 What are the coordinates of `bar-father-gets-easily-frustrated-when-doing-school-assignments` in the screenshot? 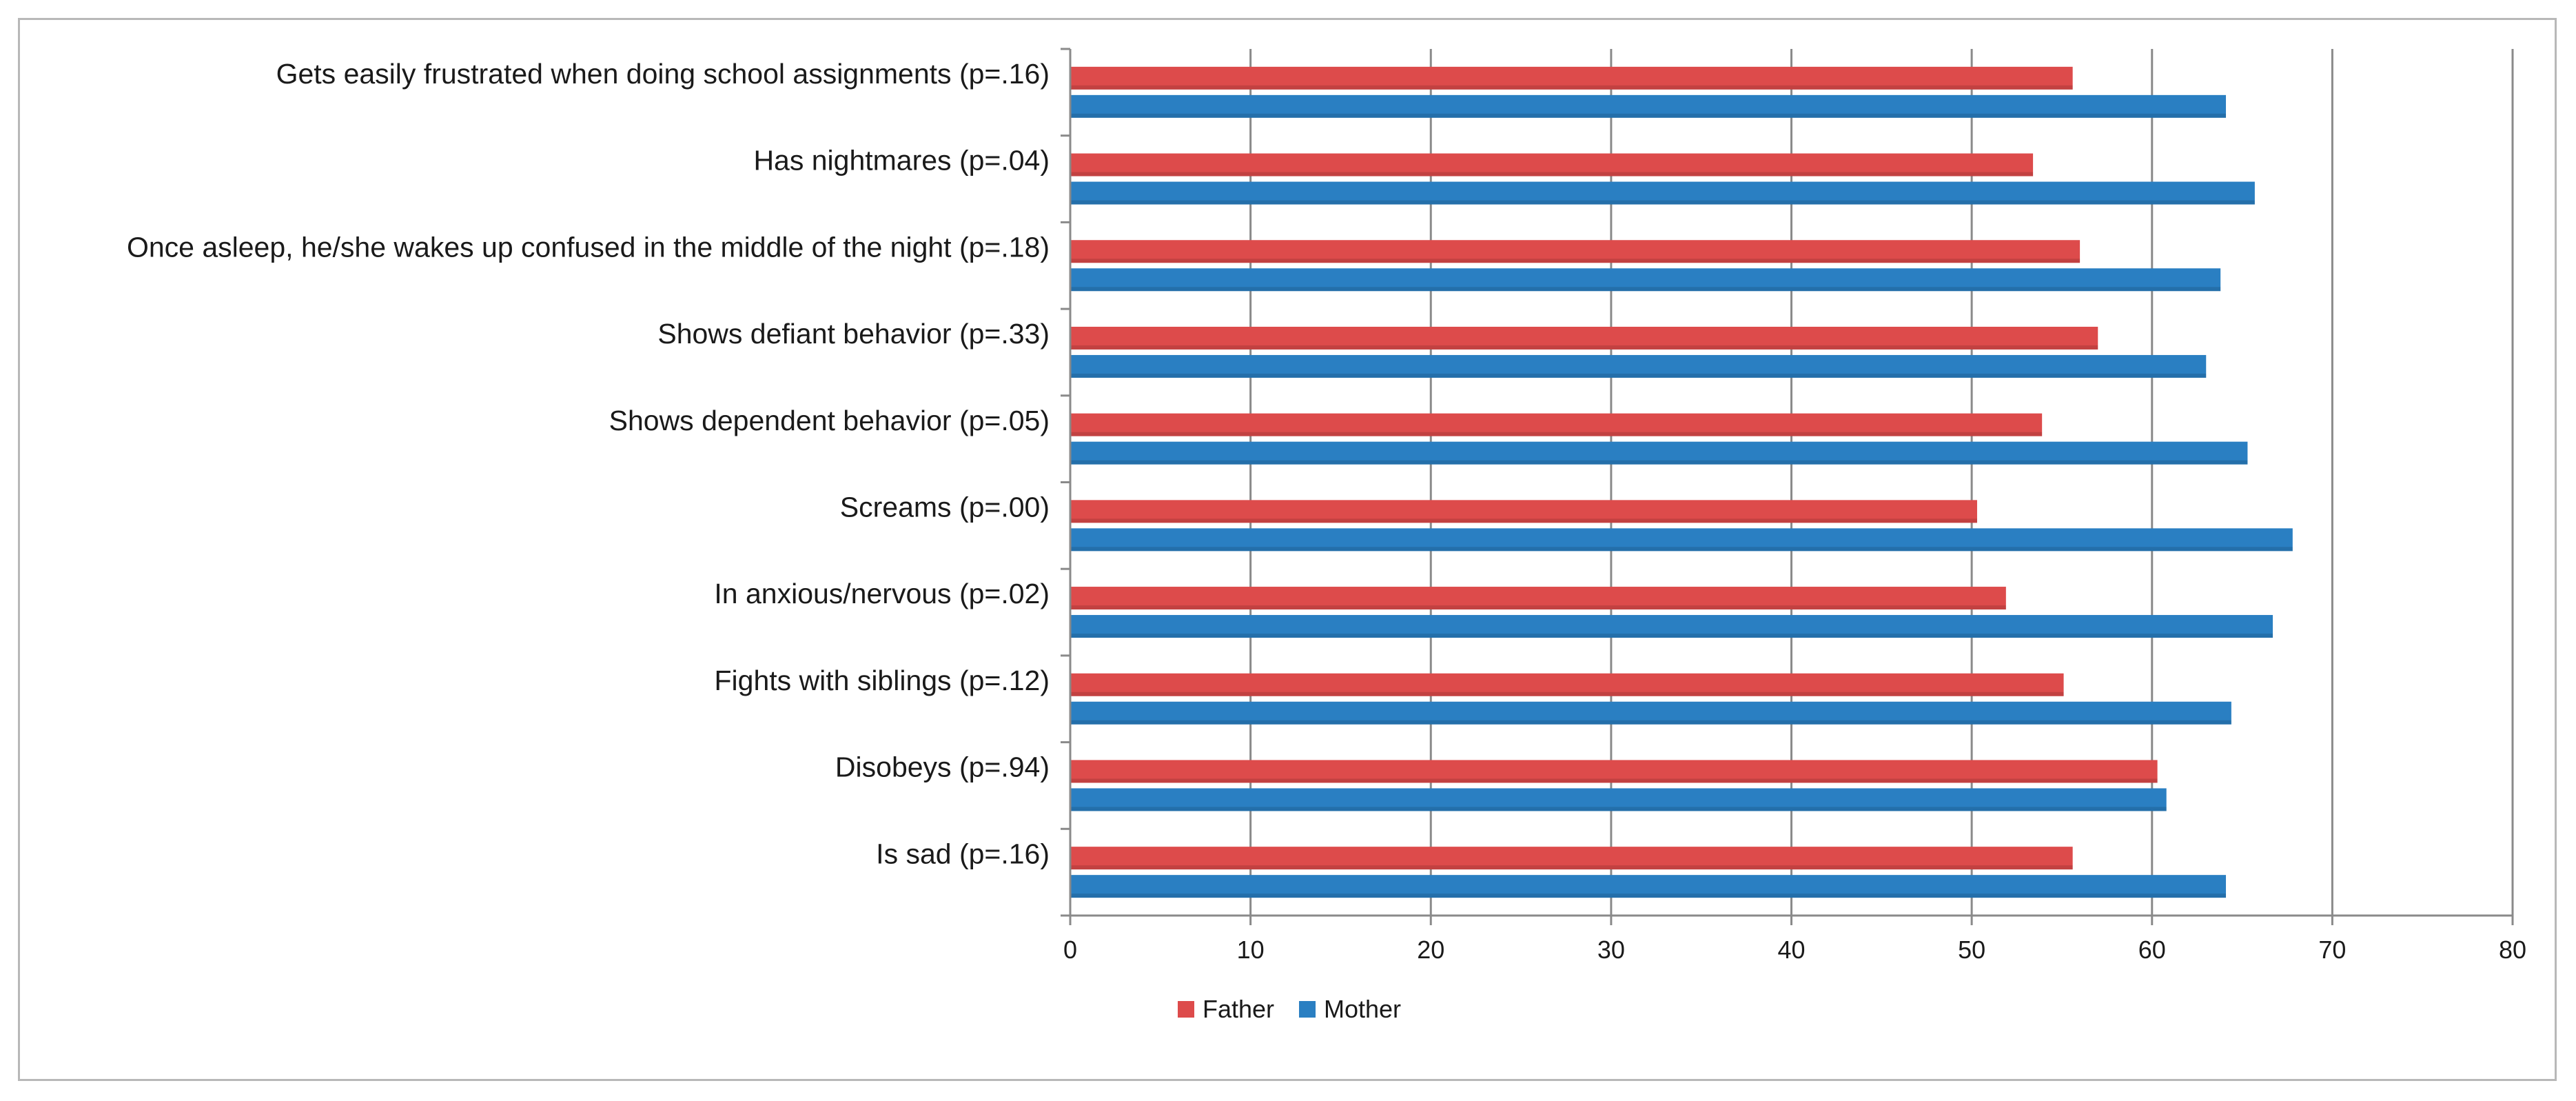 It's located at (1571, 78).